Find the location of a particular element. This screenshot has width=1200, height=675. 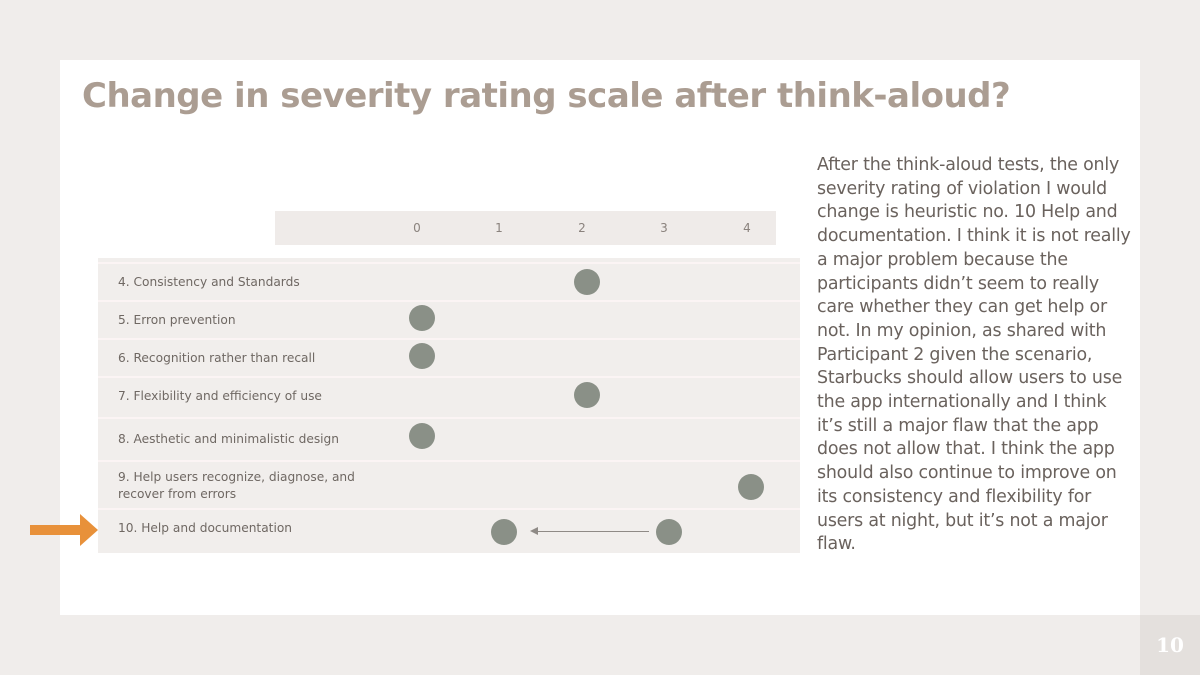

page-number: 10 is located at coordinates (1170, 645).